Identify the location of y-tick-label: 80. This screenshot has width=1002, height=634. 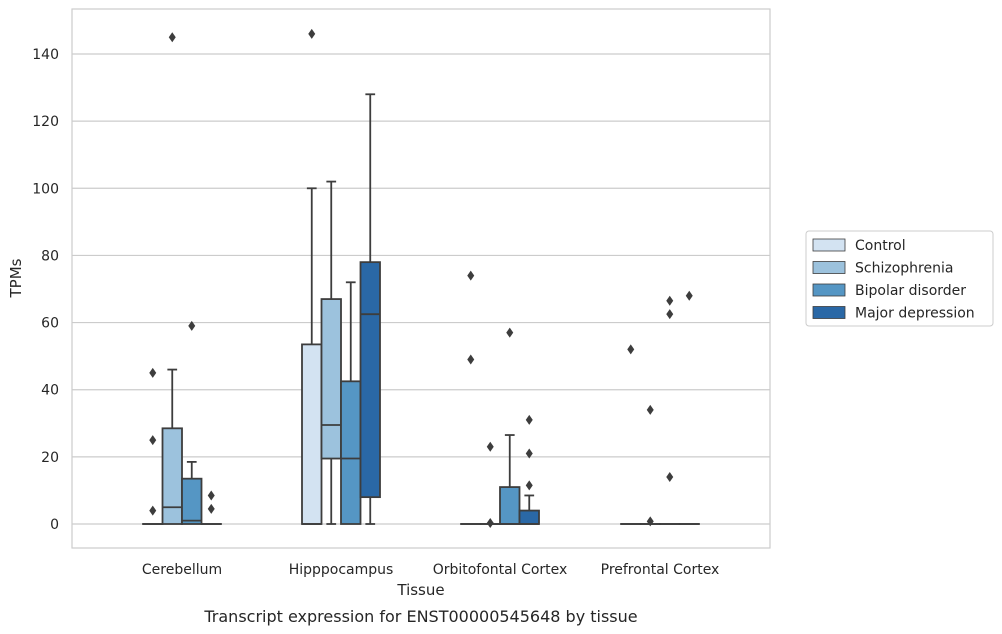
(50, 256).